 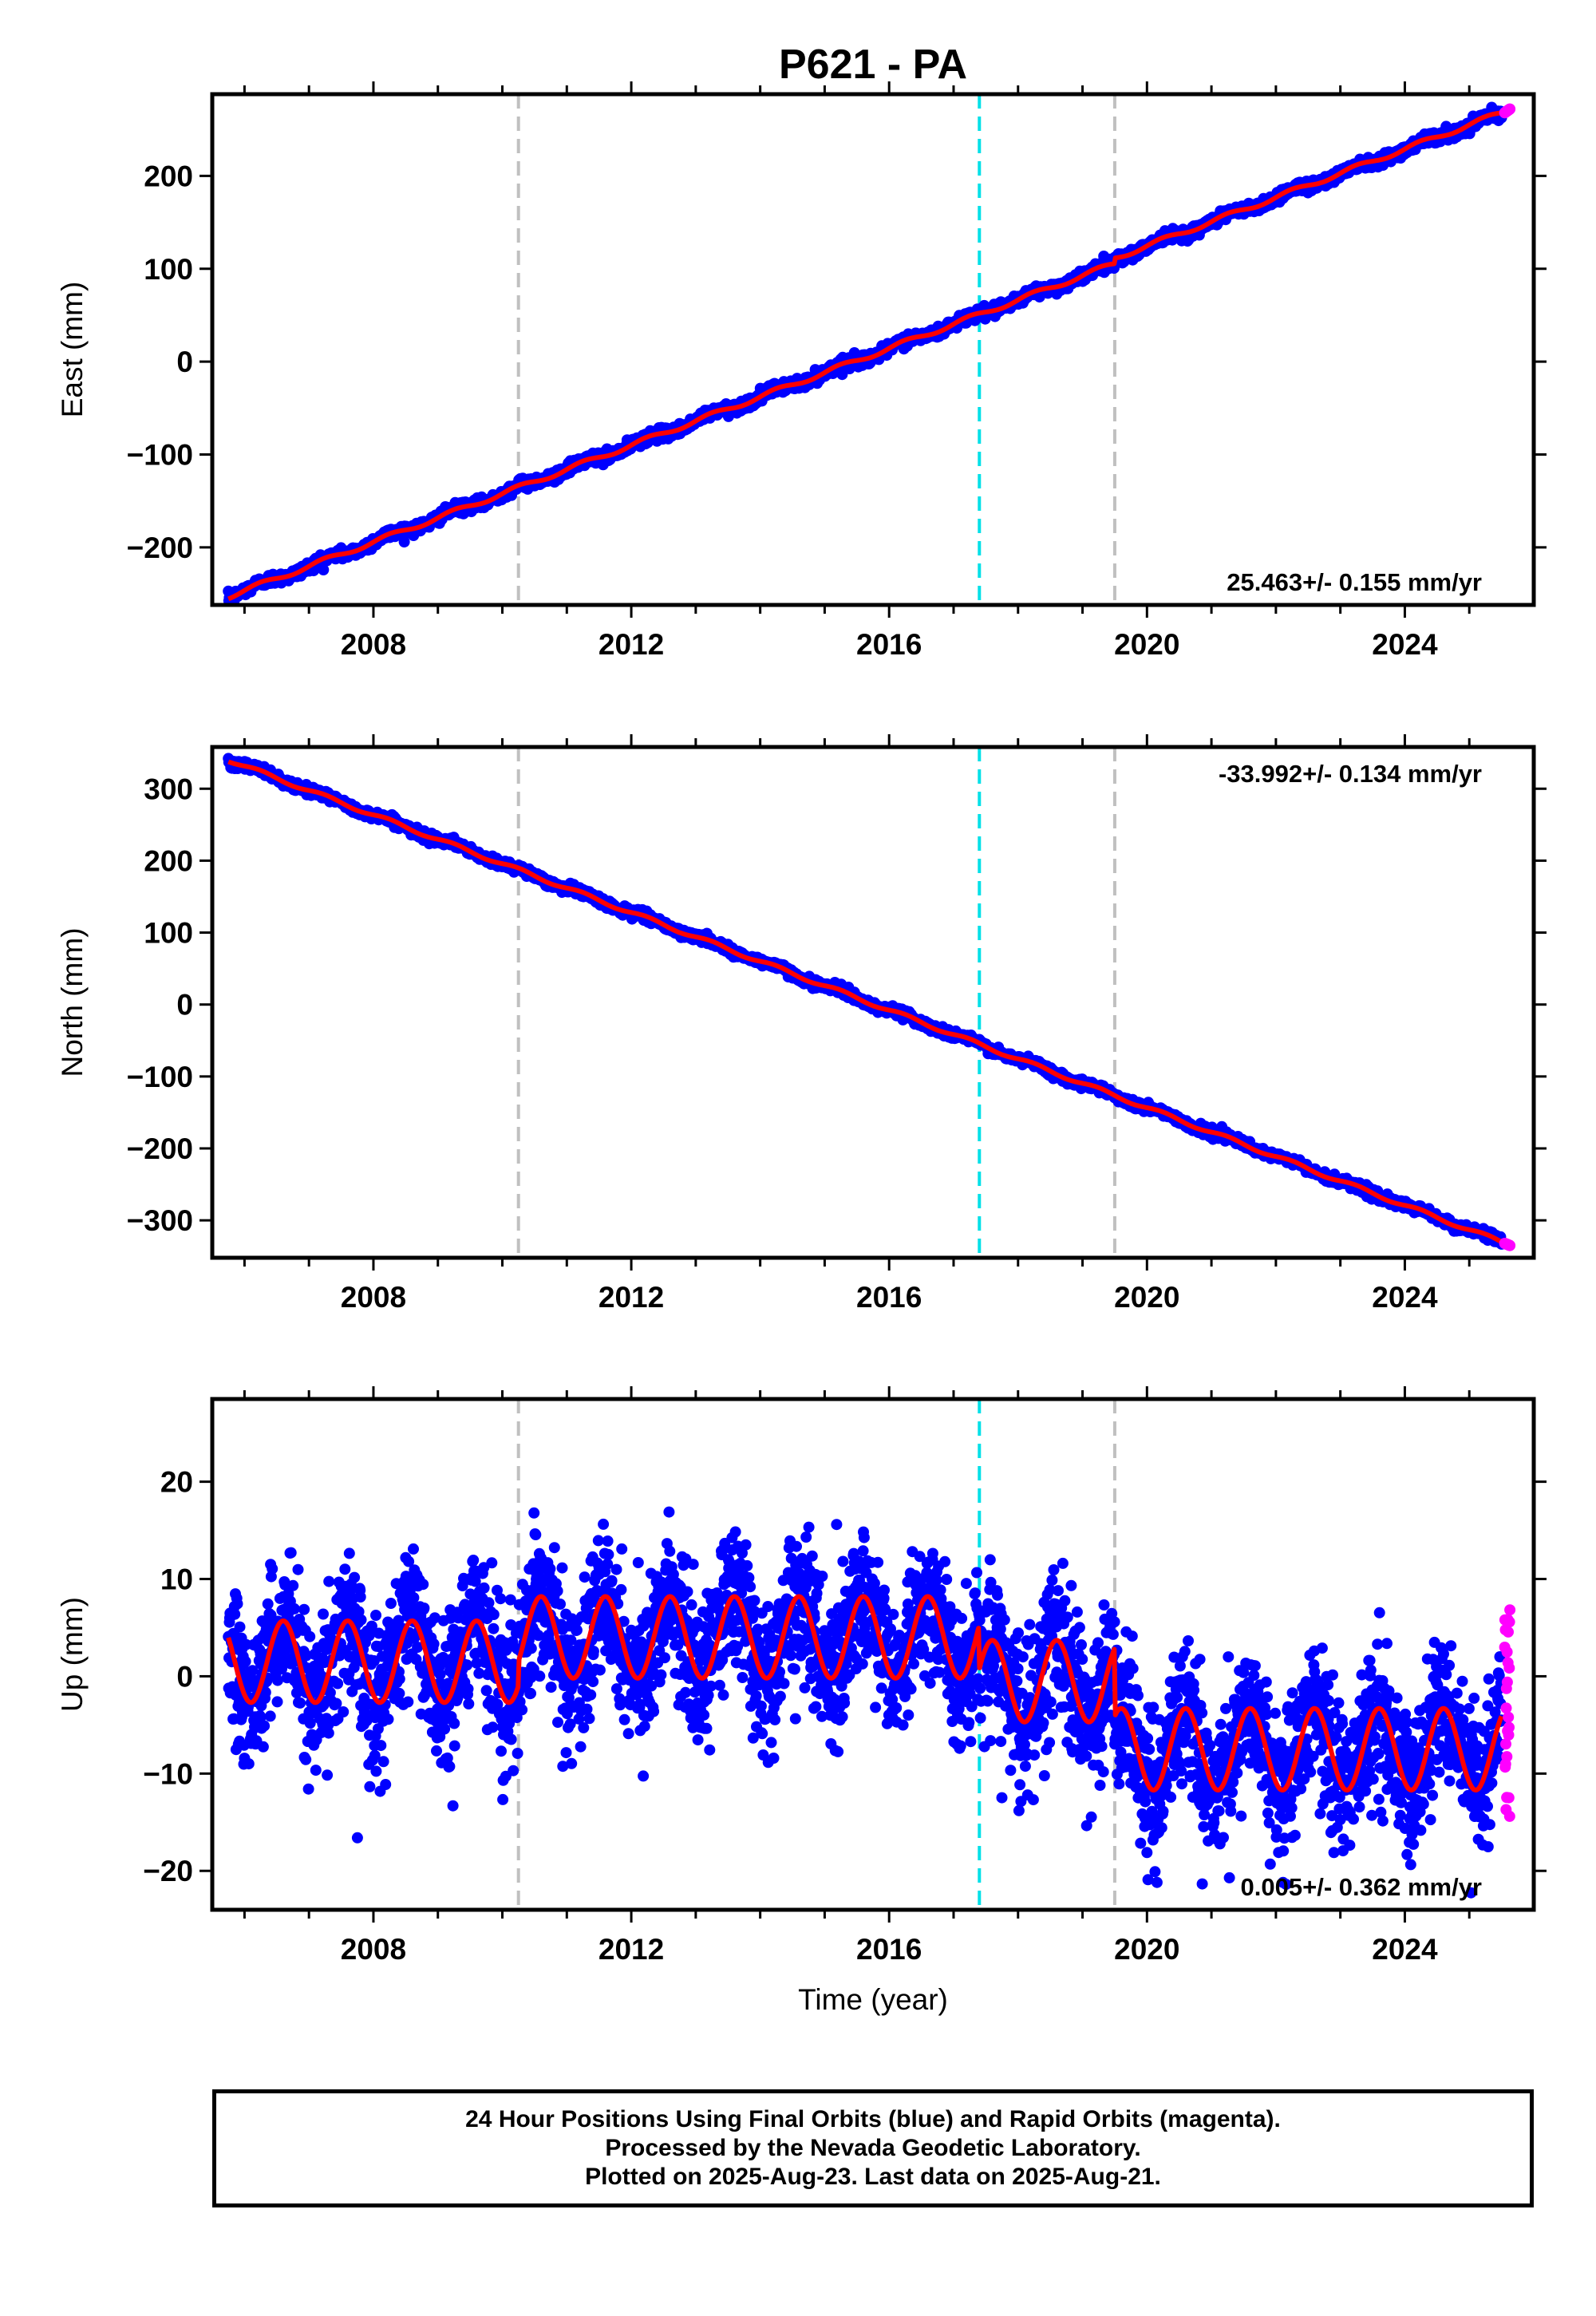 What do you see at coordinates (184, 362) in the screenshot?
I see `east-y-tick-label: 0` at bounding box center [184, 362].